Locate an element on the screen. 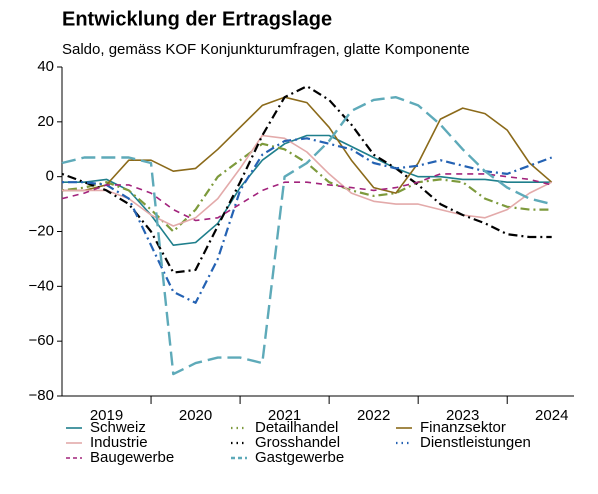 The image size is (598, 494). x-tick-label: 2023 is located at coordinates (462, 415).